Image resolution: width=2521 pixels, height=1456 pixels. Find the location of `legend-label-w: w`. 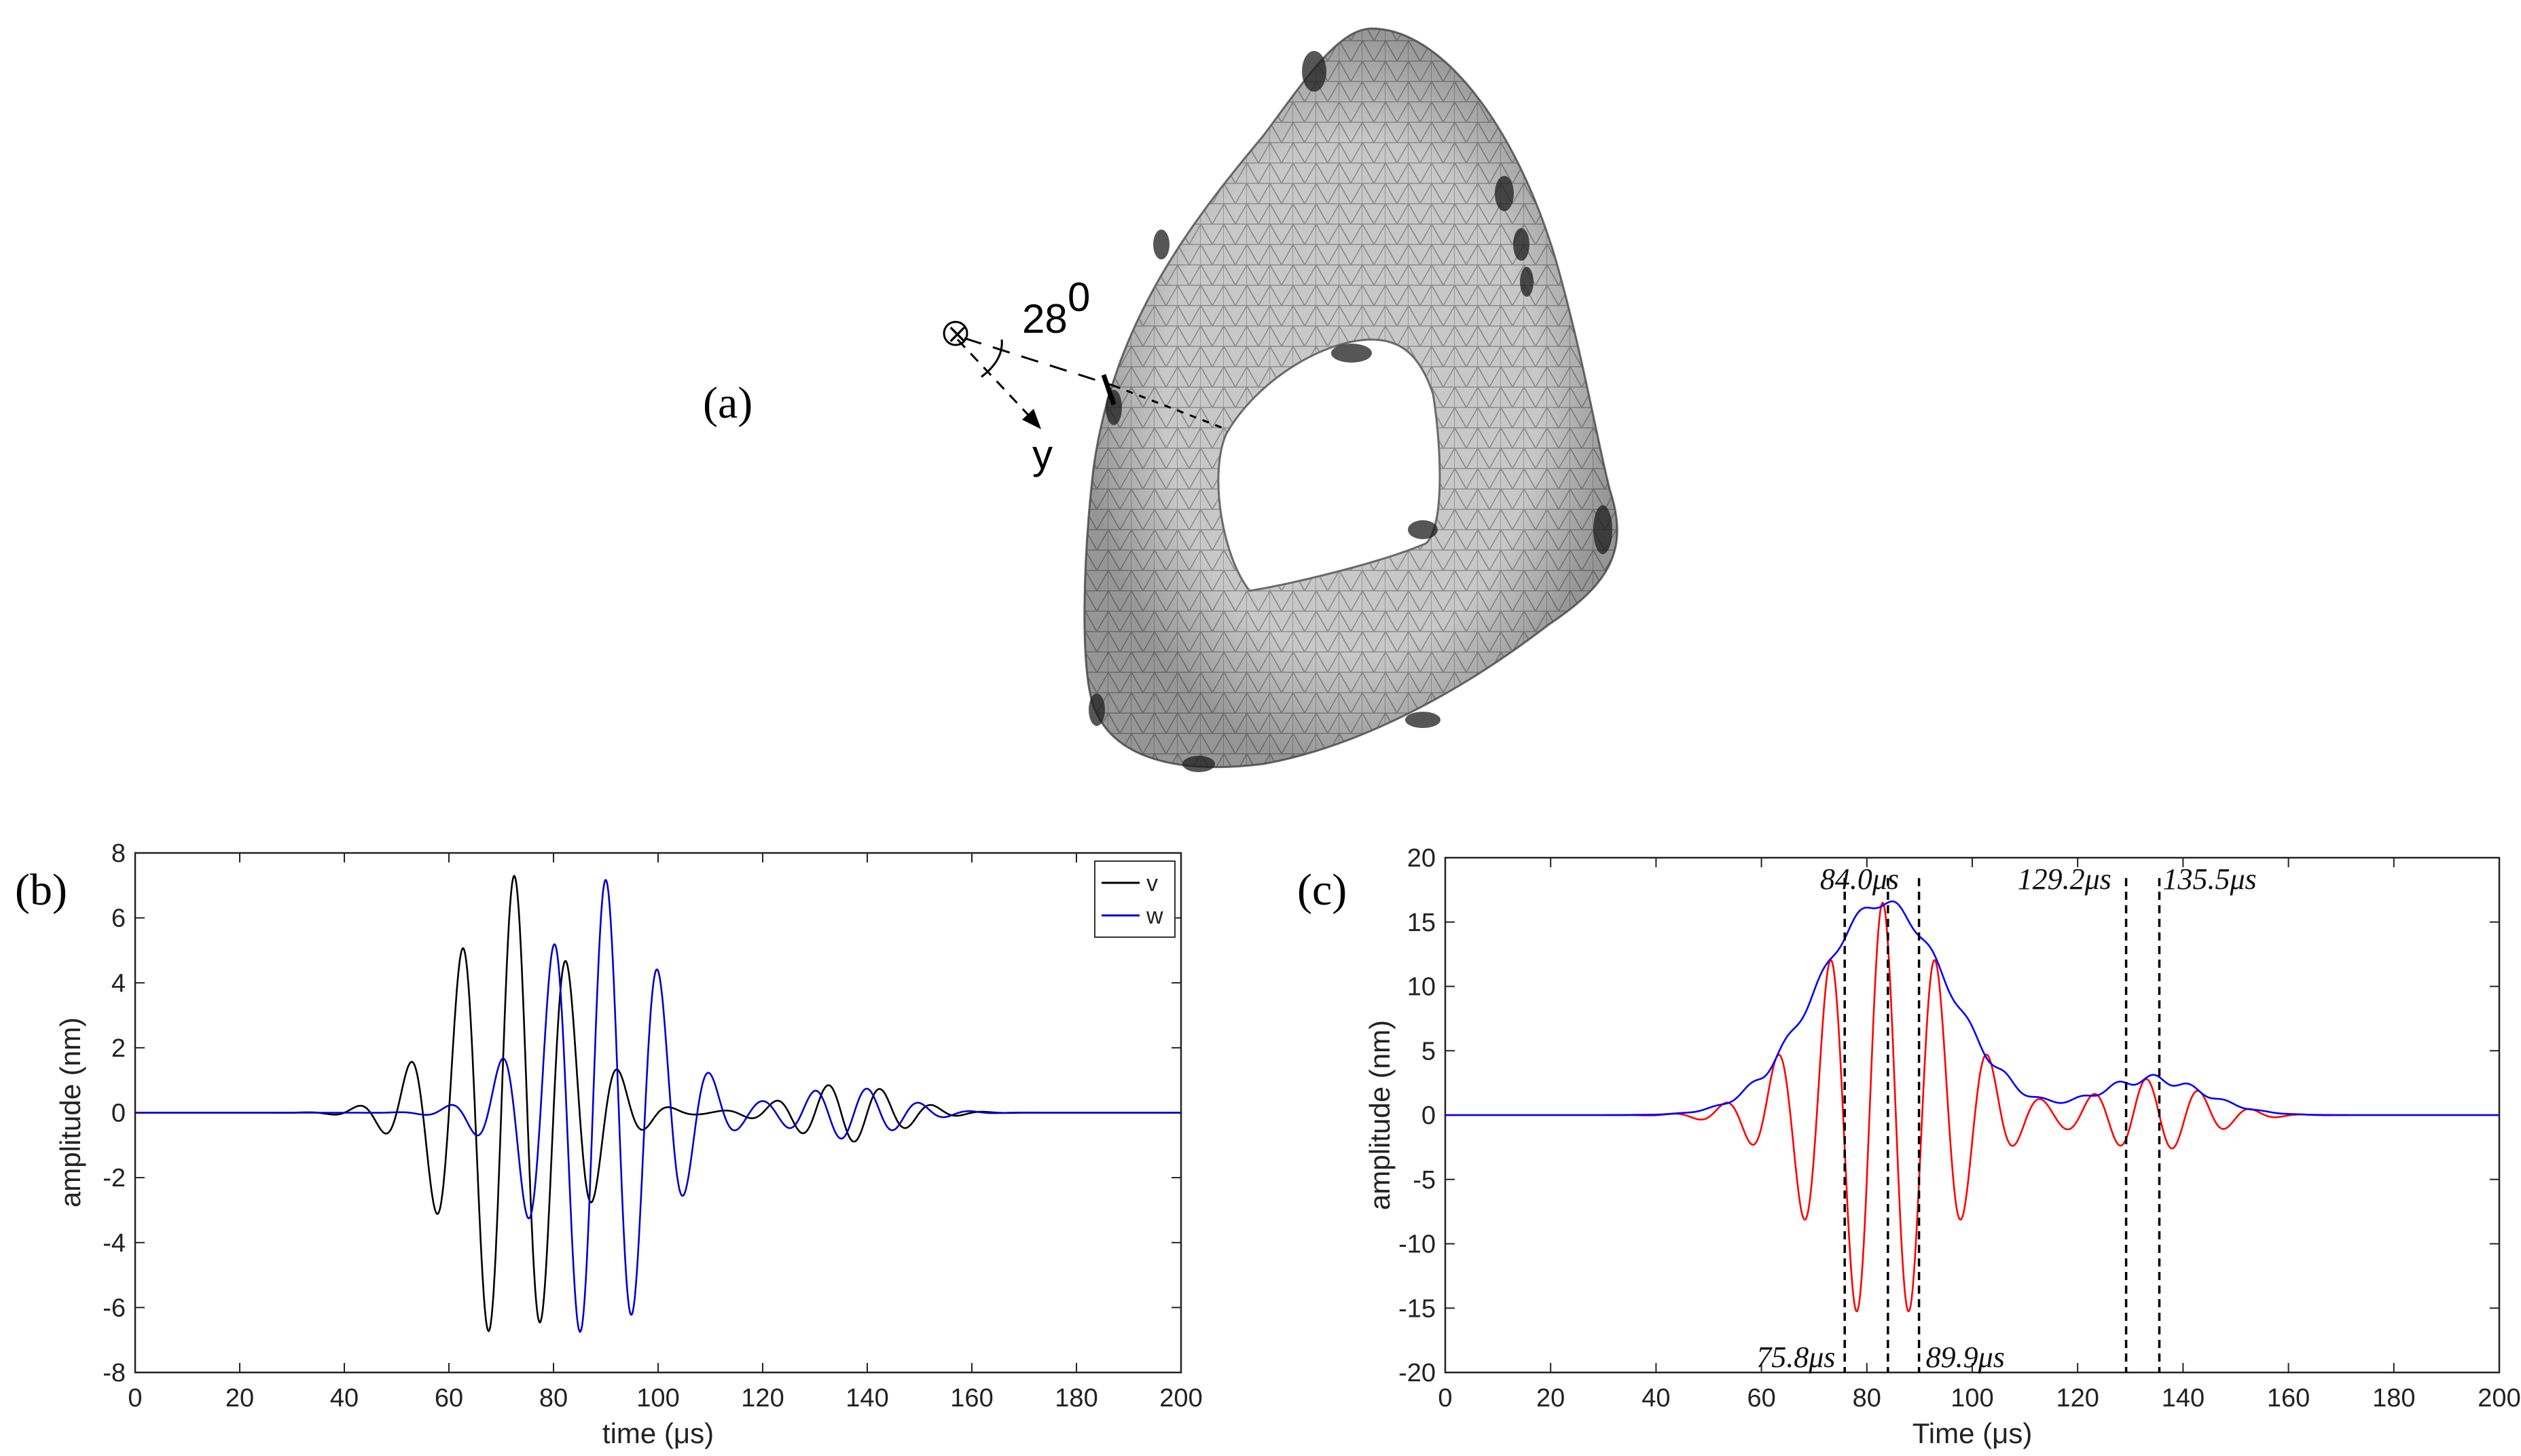

legend-label-w: w is located at coordinates (1154, 916).